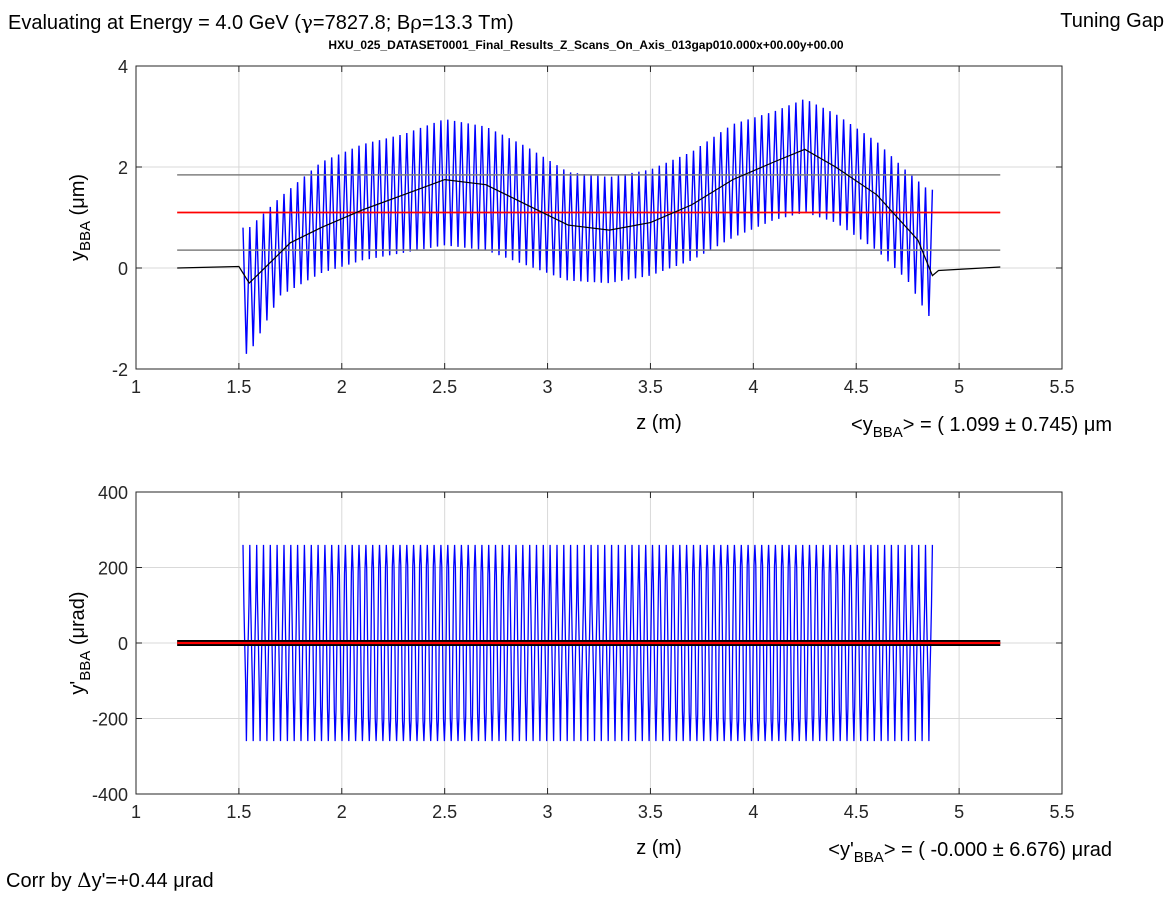 This screenshot has height=898, width=1172. I want to click on bottom-plot-xtick-label: 3, so click(548, 812).